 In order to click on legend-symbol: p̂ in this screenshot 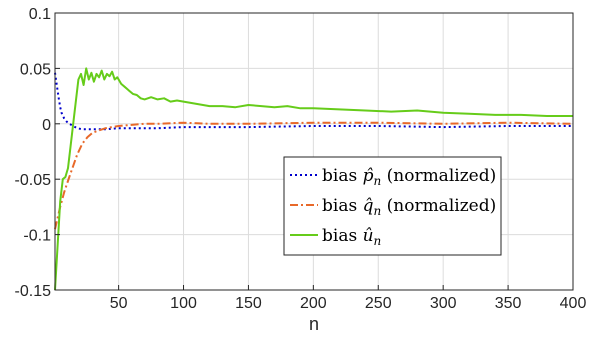, I will do `click(368, 176)`.